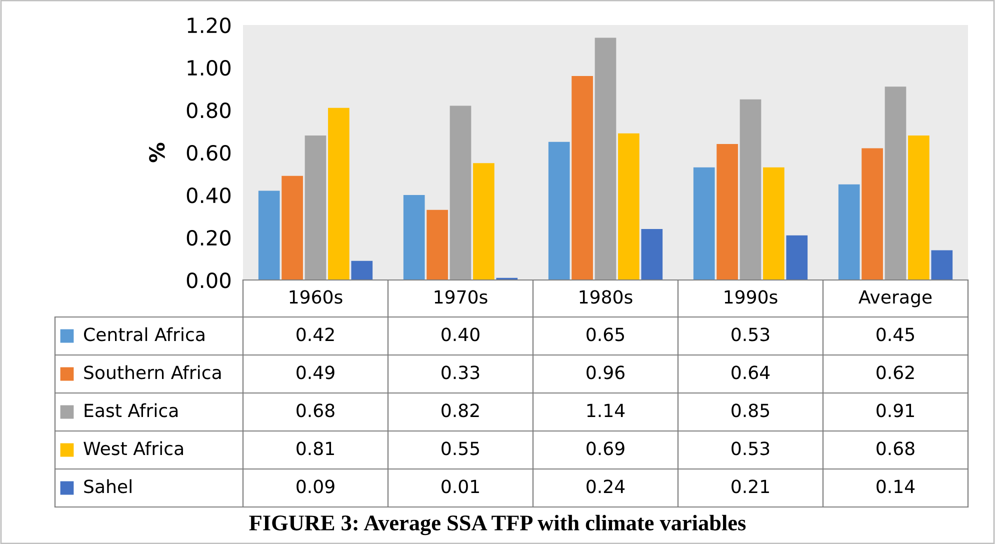  Describe the element at coordinates (460, 411) in the screenshot. I see `data-label: 0.82` at that location.